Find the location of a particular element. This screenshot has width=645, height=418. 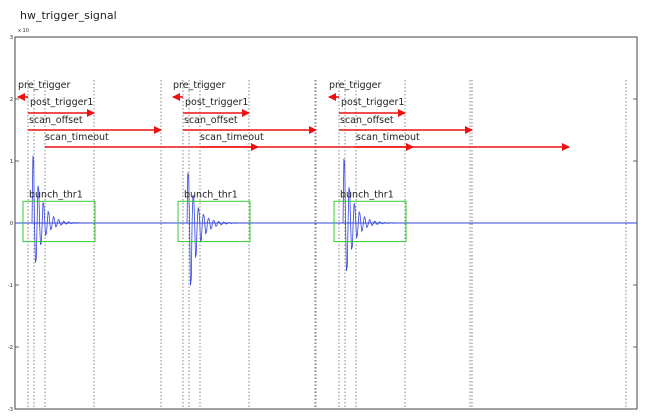

y-tick-label: 0 is located at coordinates (11, 224).